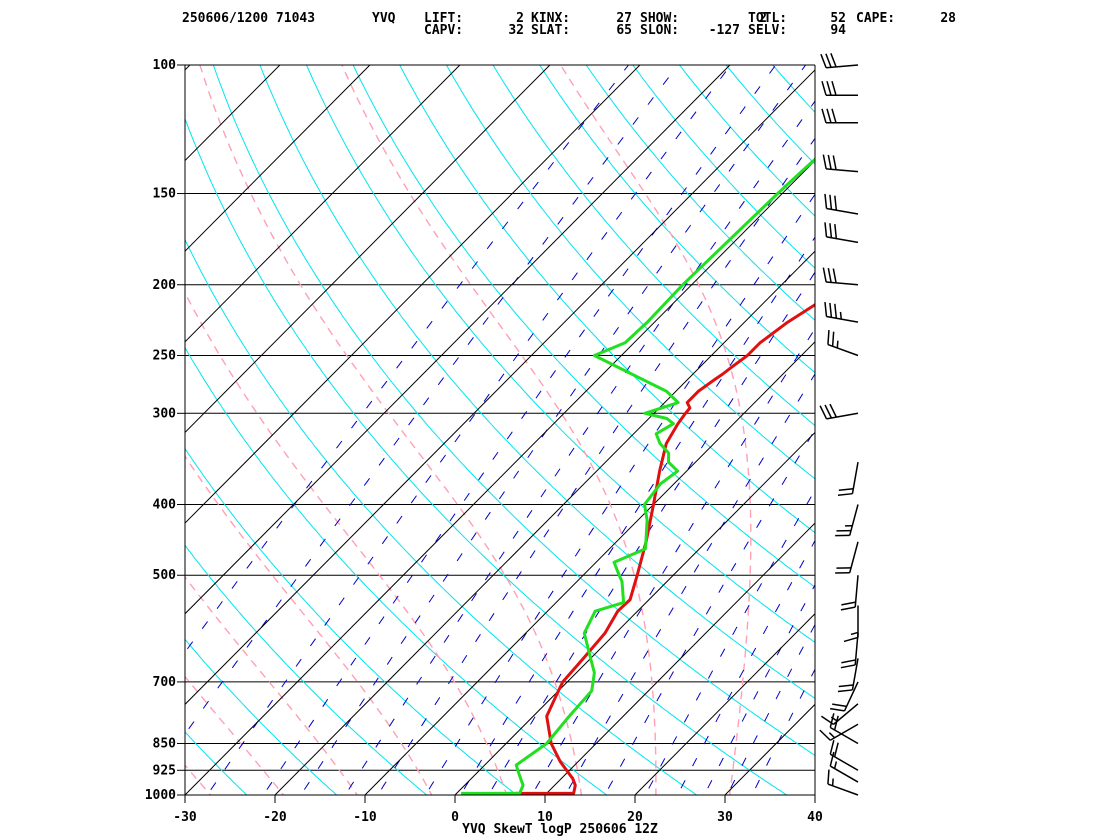 The height and width of the screenshot is (840, 1120). Describe the element at coordinates (516, 30) in the screenshot. I see `capv-value: 32` at that location.